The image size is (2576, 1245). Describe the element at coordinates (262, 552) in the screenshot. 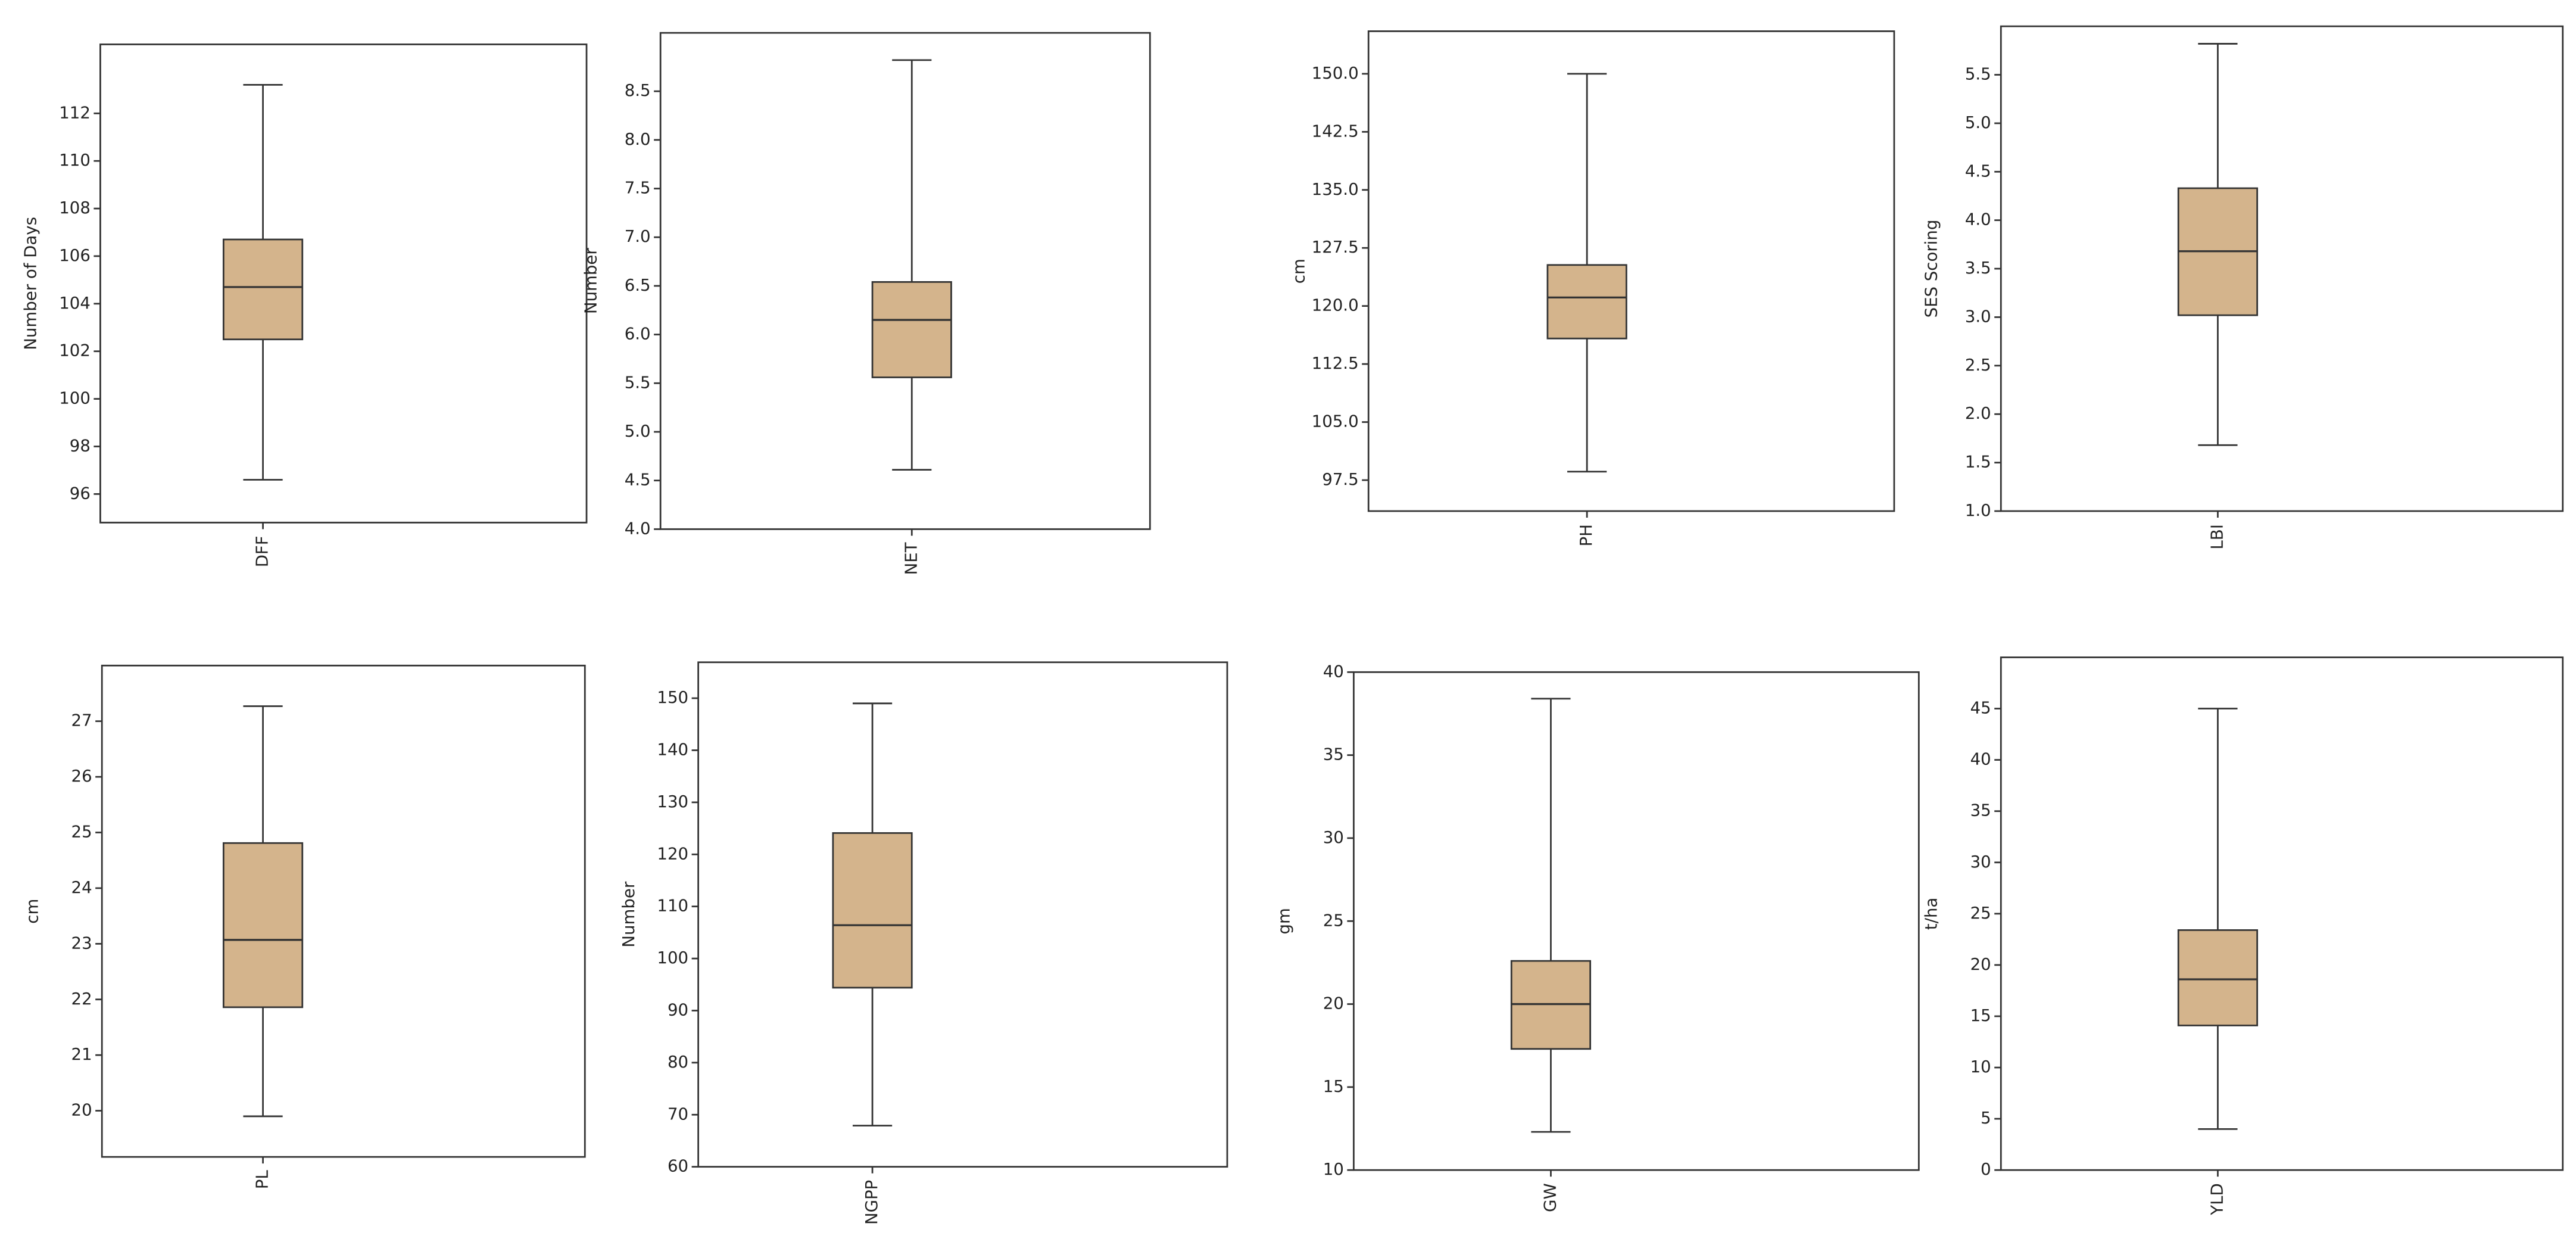

I see `x-tick-label: DFF` at that location.